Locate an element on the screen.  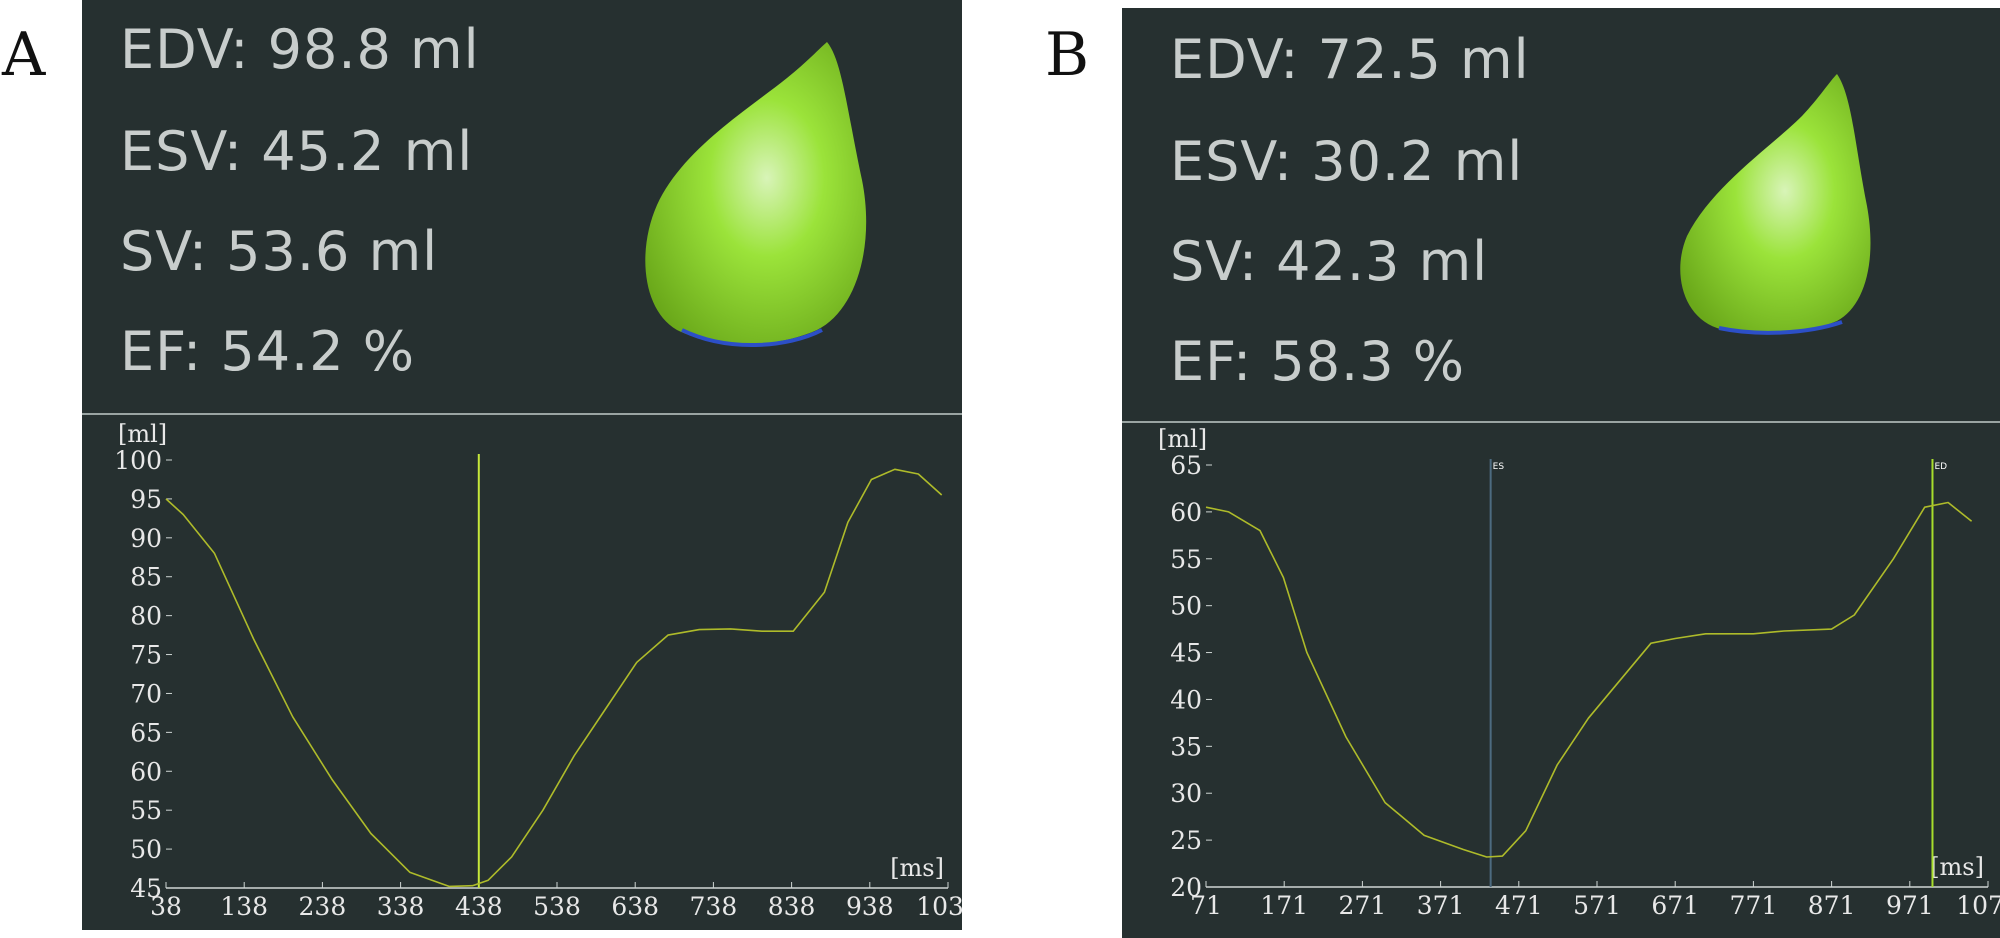
x-tick-label-a: 1038 is located at coordinates (939, 906).